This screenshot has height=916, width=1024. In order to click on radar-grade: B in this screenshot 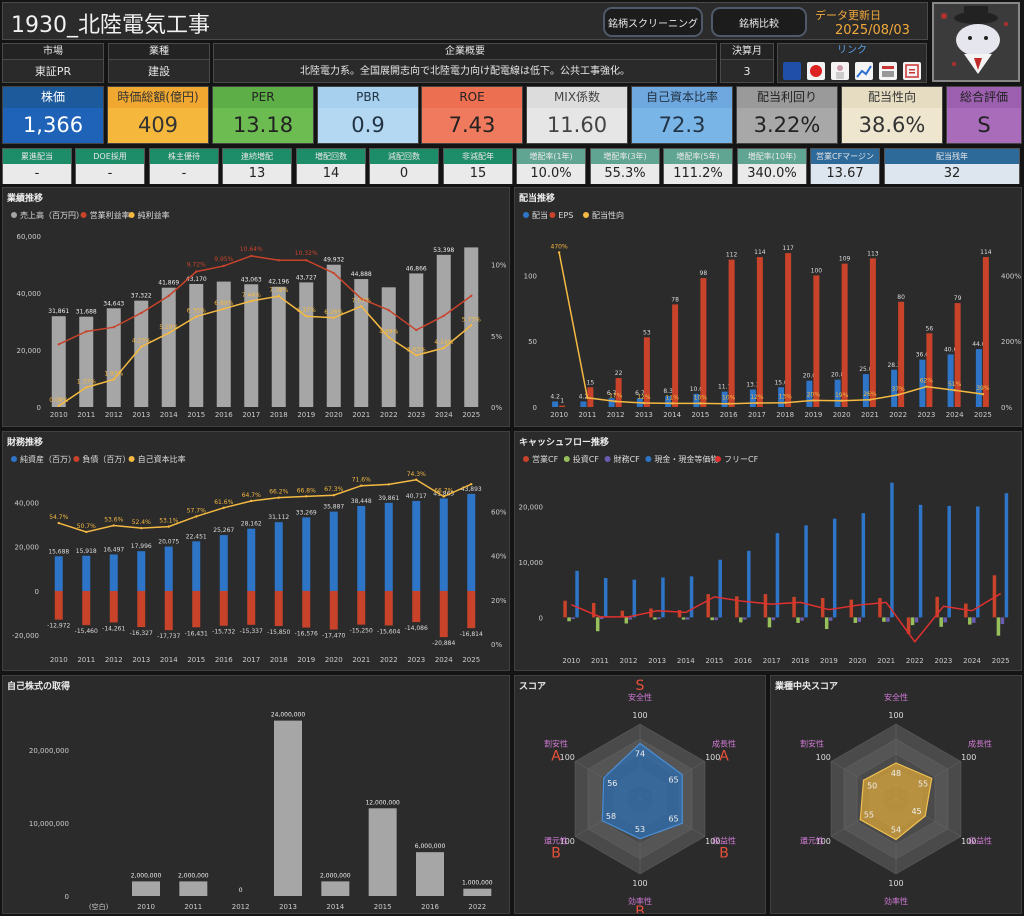, I will do `click(724, 854)`.